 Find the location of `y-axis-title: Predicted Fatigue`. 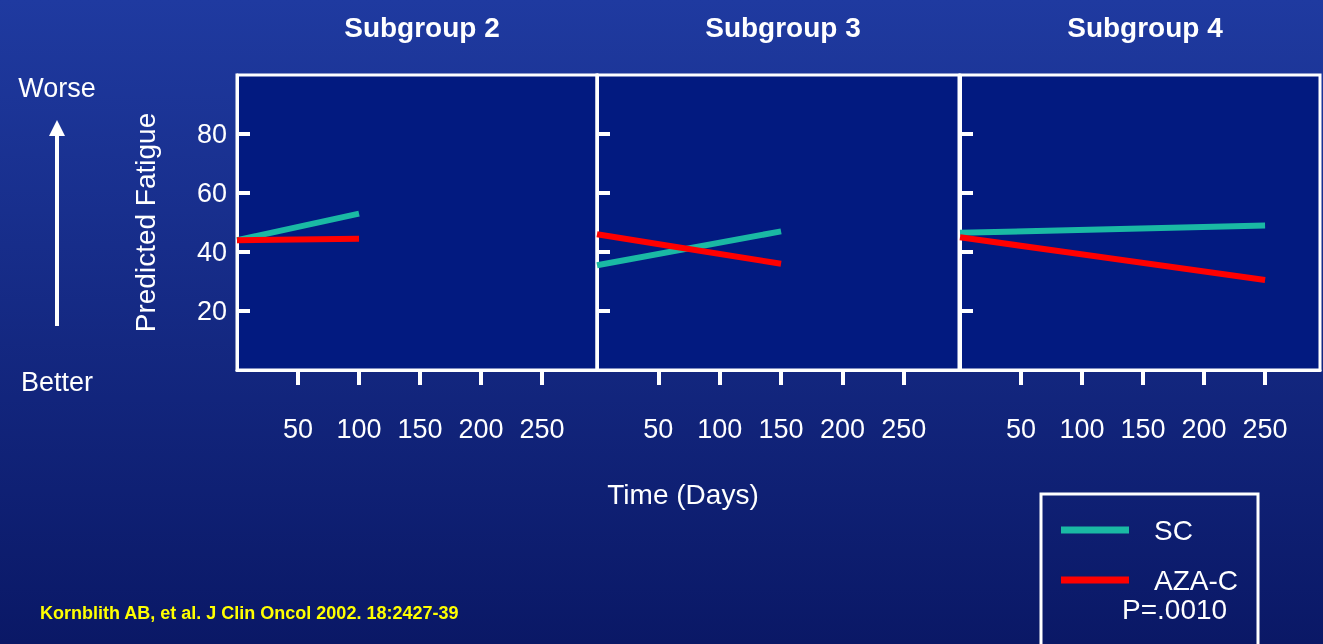

y-axis-title: Predicted Fatigue is located at coordinates (145, 222).